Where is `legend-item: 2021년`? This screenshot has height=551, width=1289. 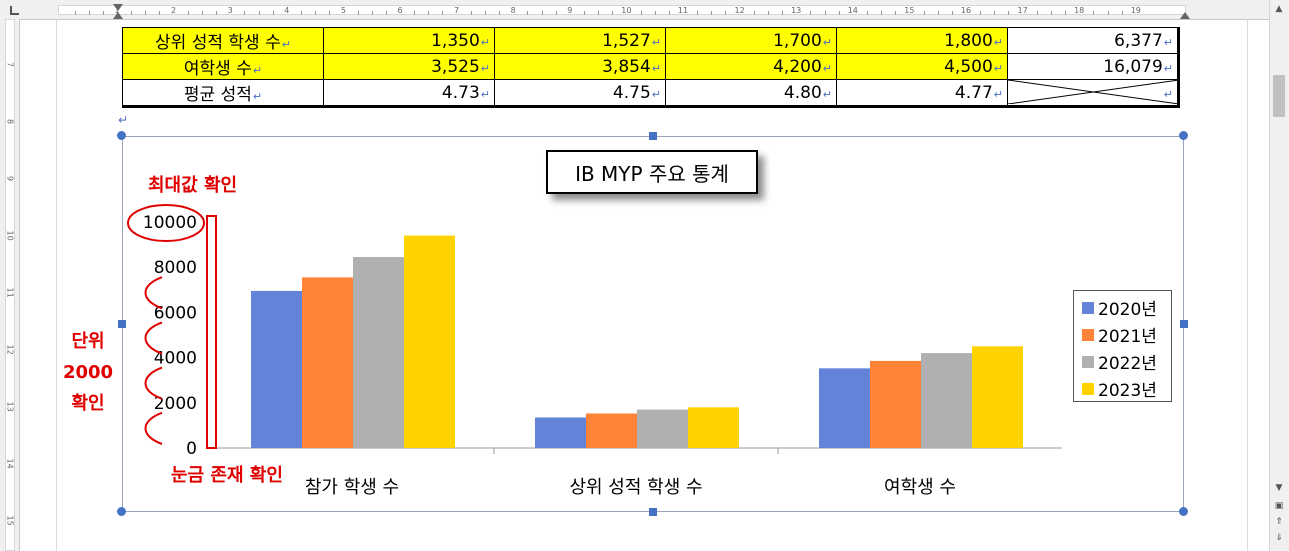
legend-item: 2021년 is located at coordinates (1126, 334).